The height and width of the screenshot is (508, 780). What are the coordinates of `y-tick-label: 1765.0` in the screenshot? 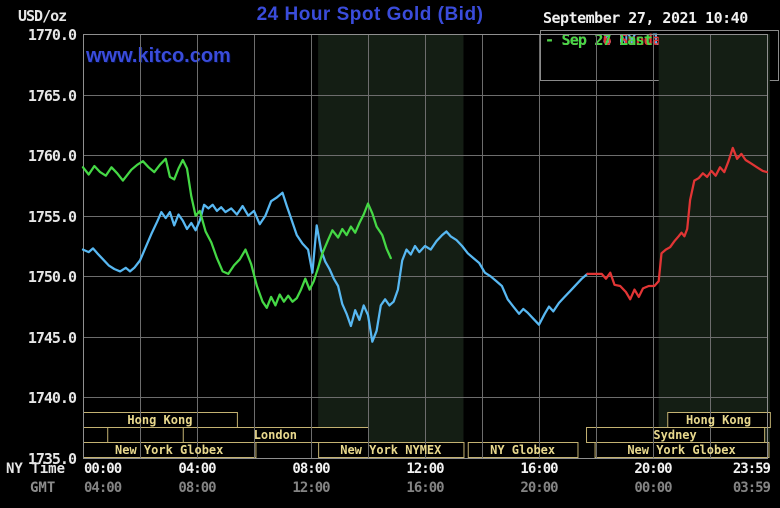 It's located at (52, 95).